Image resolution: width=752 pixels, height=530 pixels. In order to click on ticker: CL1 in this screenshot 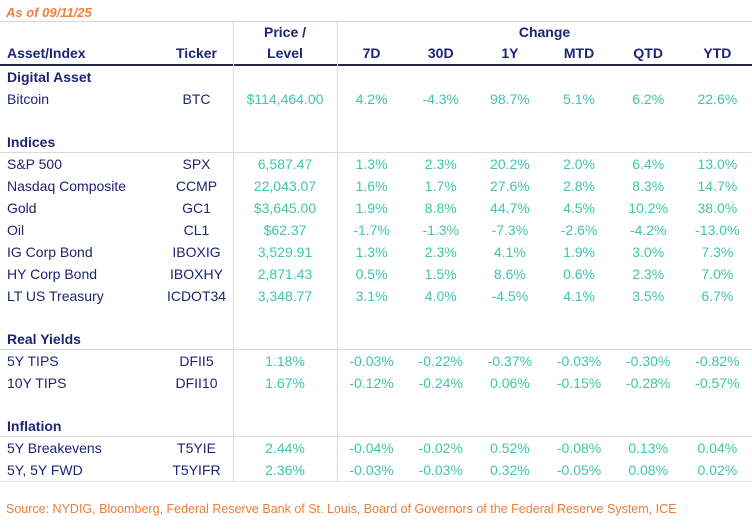, I will do `click(196, 230)`.